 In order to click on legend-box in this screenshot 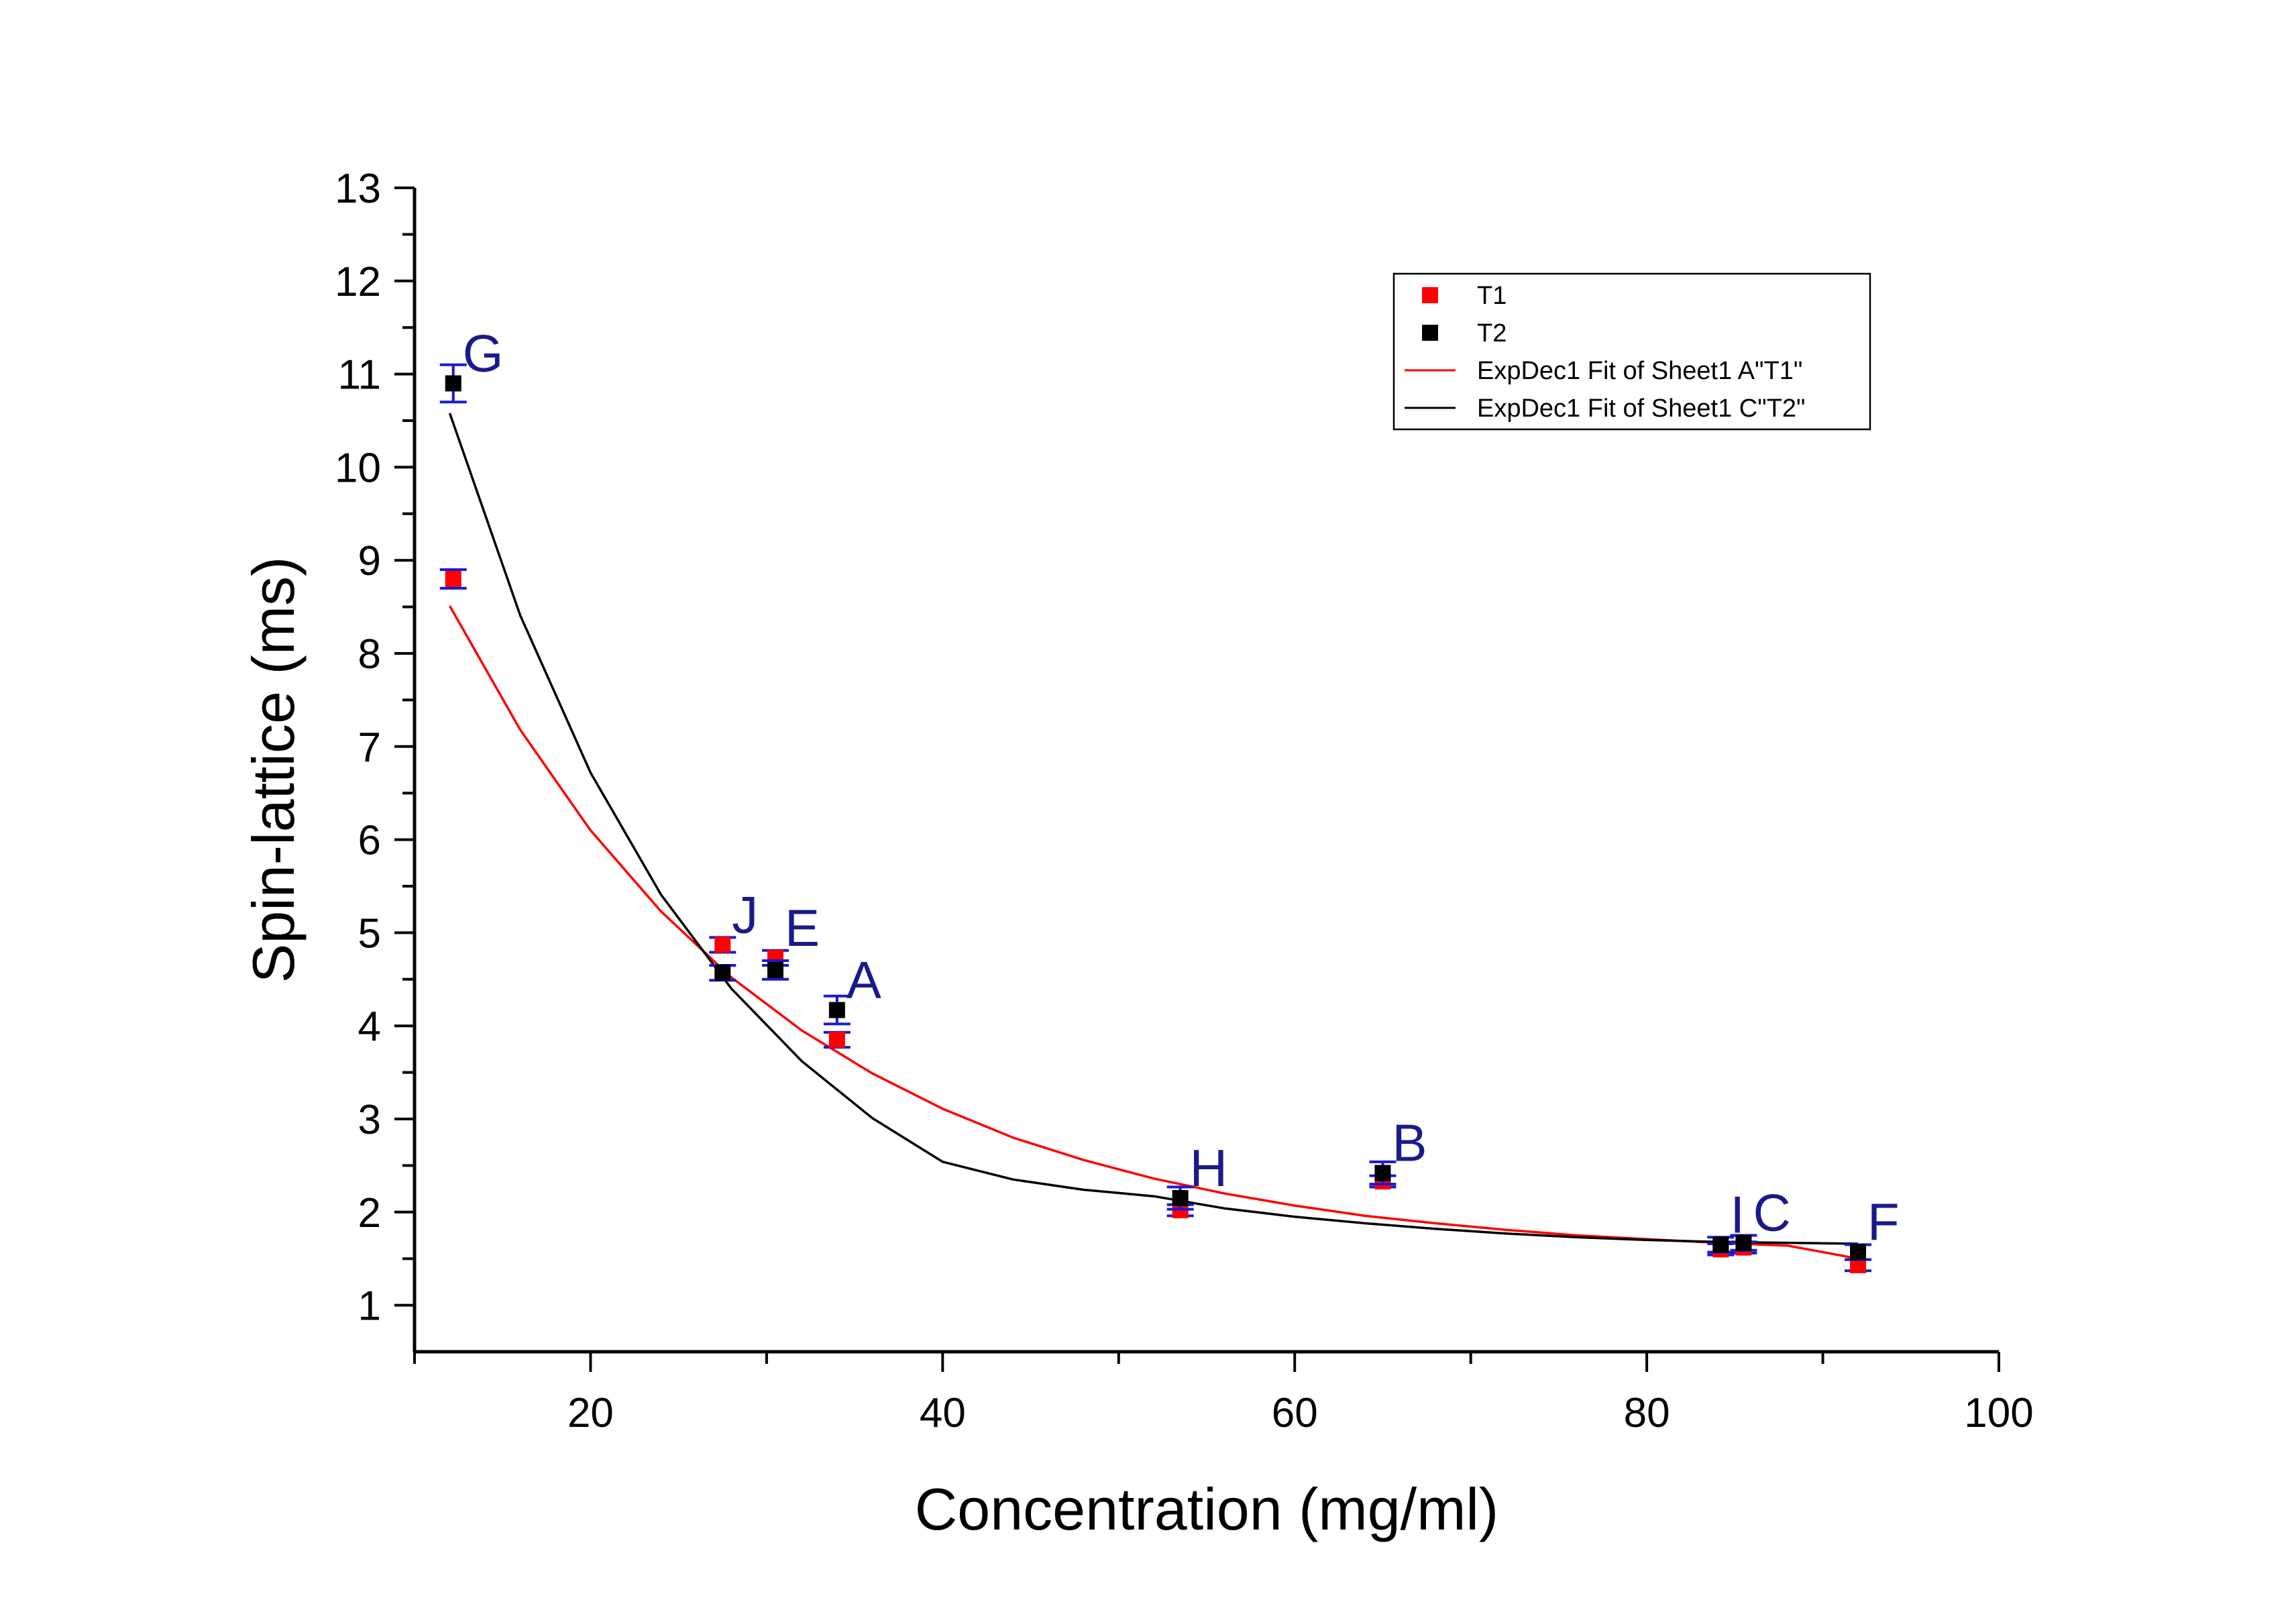, I will do `click(1631, 351)`.